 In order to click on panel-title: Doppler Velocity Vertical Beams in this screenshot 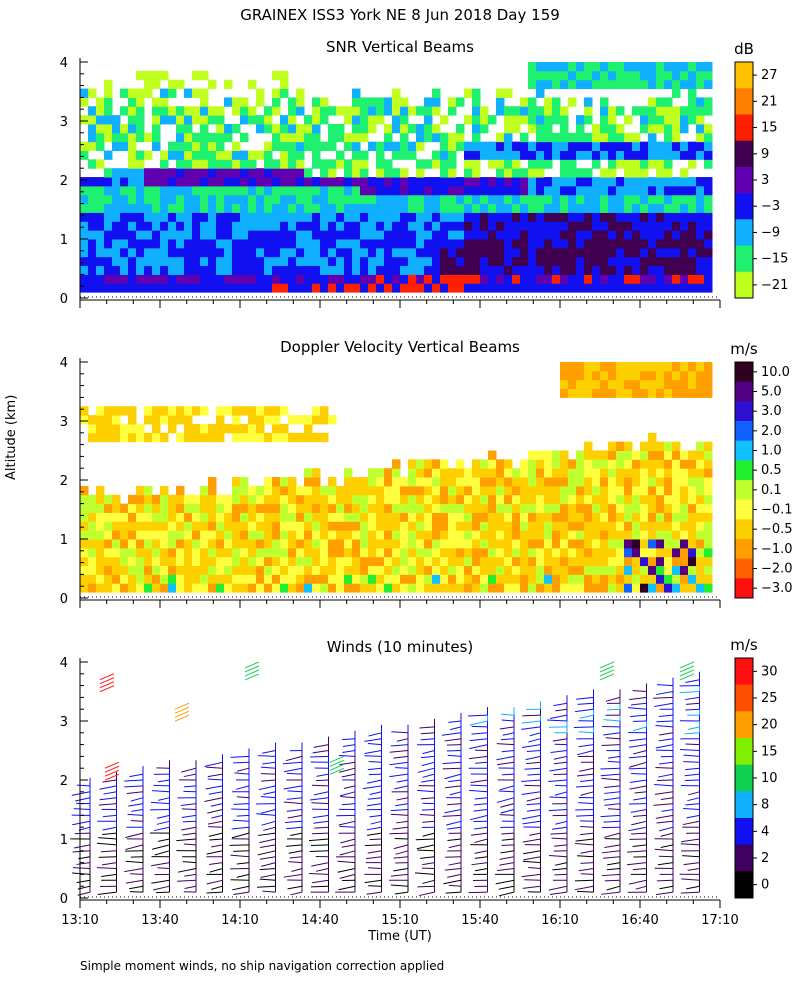, I will do `click(400, 347)`.